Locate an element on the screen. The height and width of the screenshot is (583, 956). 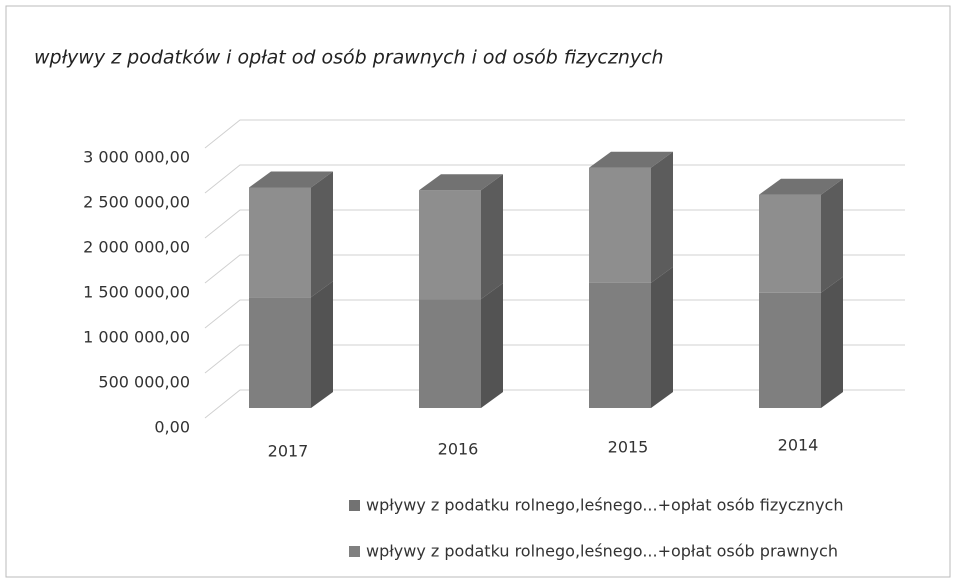
y-tick-label: 1 000 000,00 is located at coordinates (136, 337).